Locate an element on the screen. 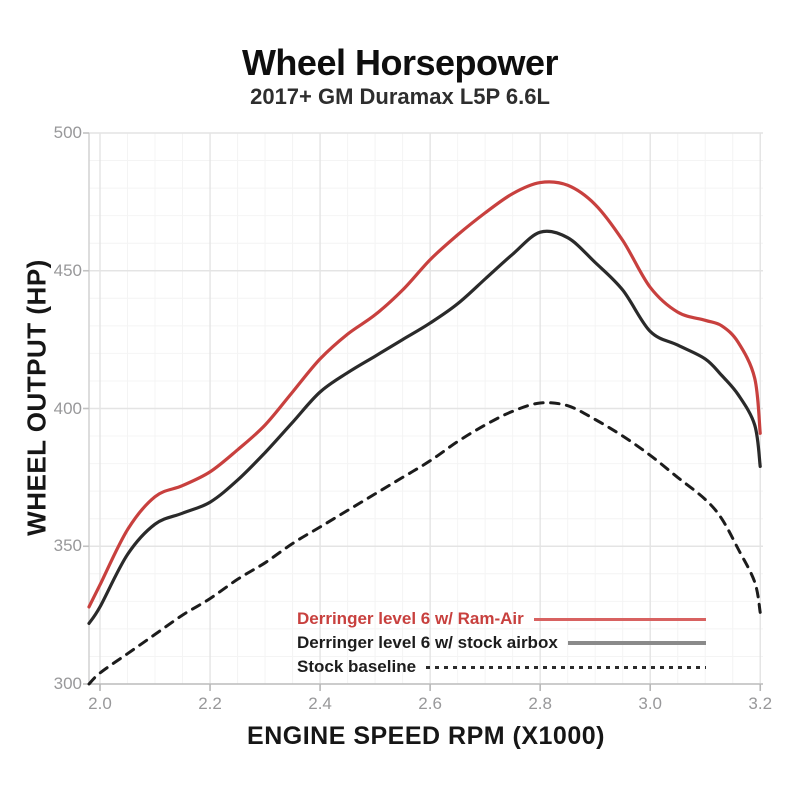  x-tick-label: 2.2 is located at coordinates (210, 703).